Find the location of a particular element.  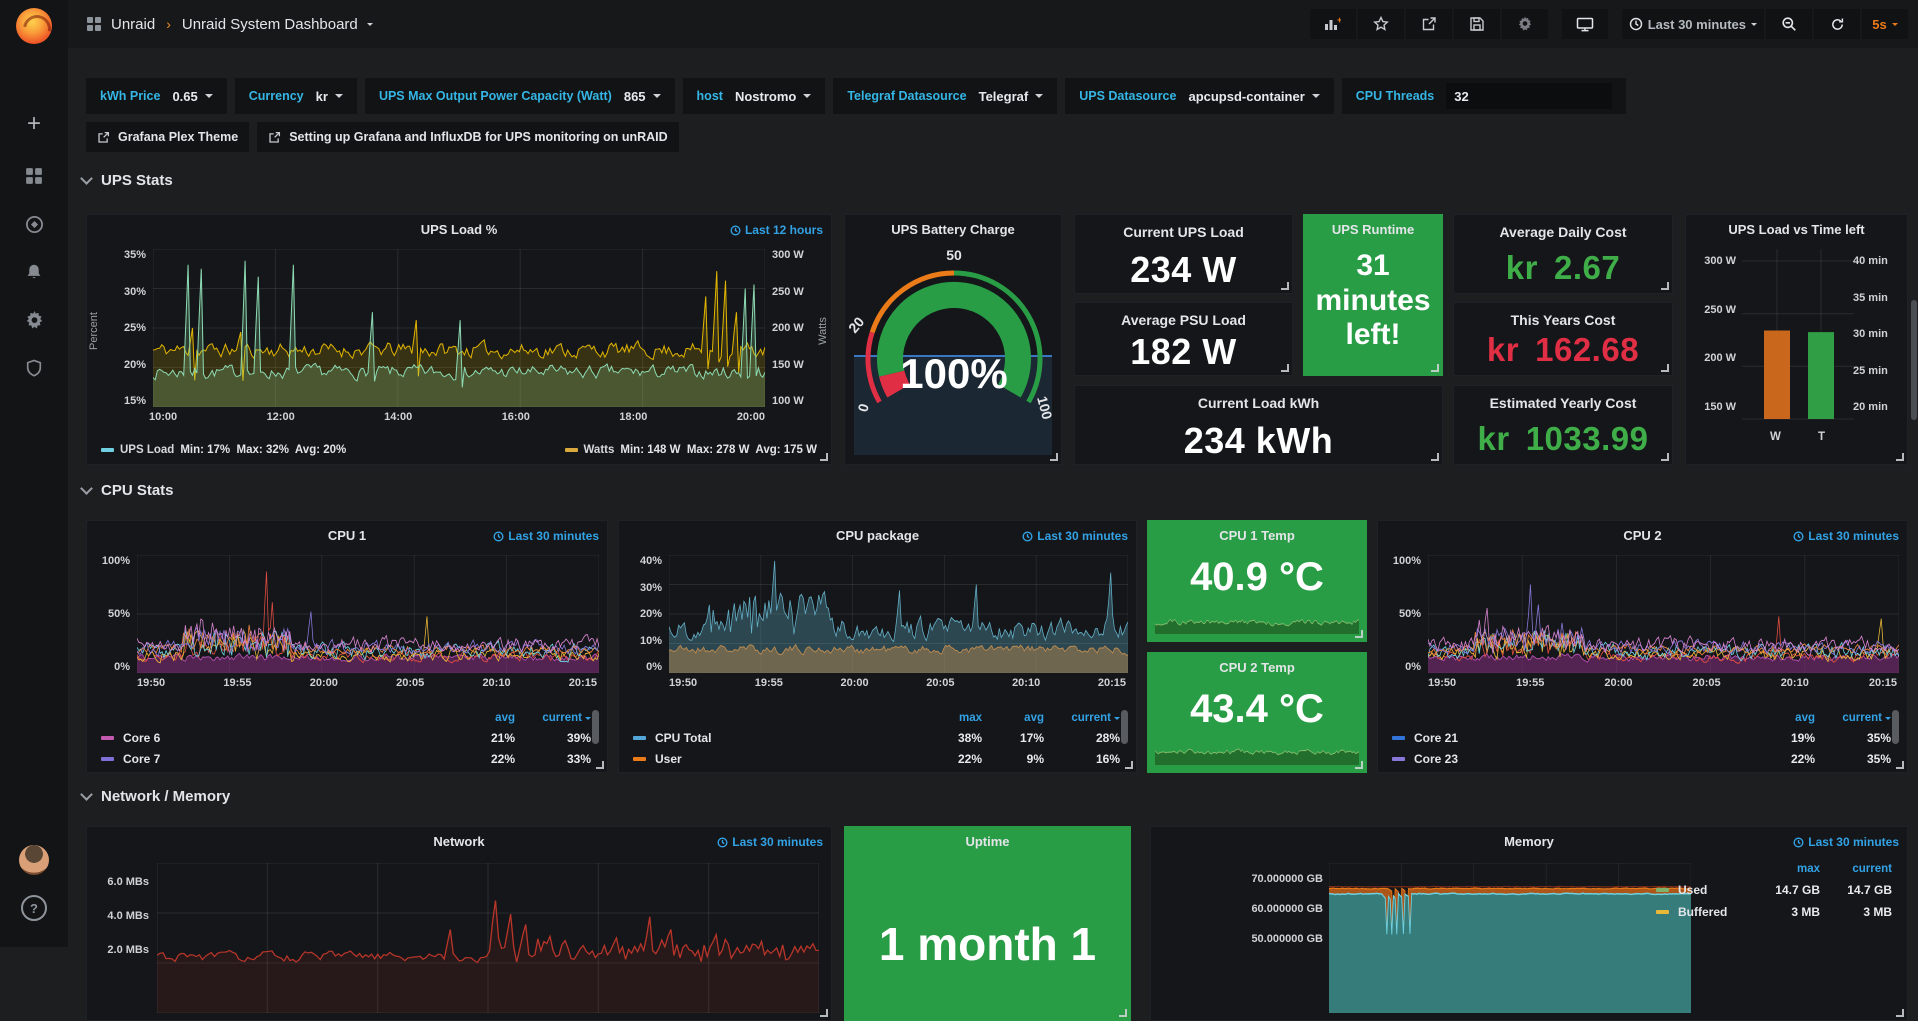

panel-title: This Years Cost is located at coordinates (1563, 320).